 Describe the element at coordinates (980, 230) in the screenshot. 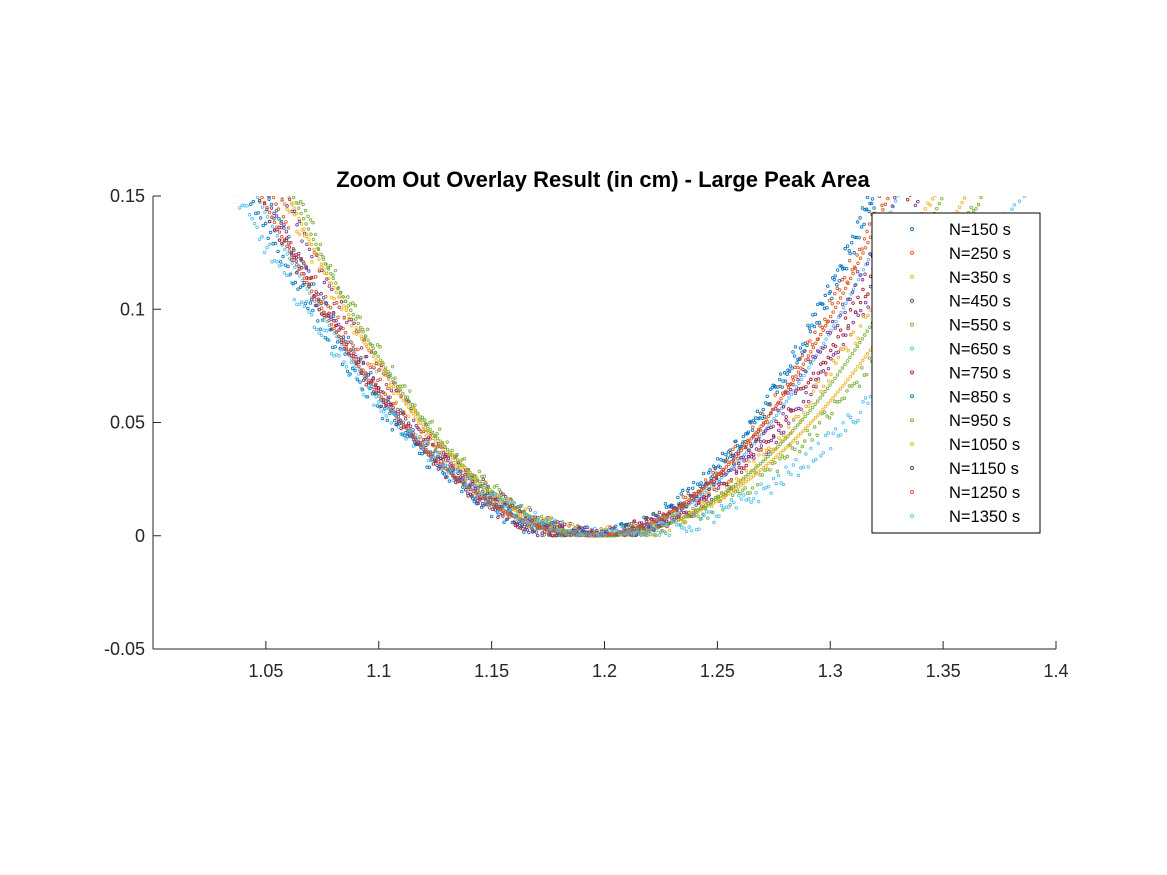

I see `legend-entry-label: N=150 s` at that location.